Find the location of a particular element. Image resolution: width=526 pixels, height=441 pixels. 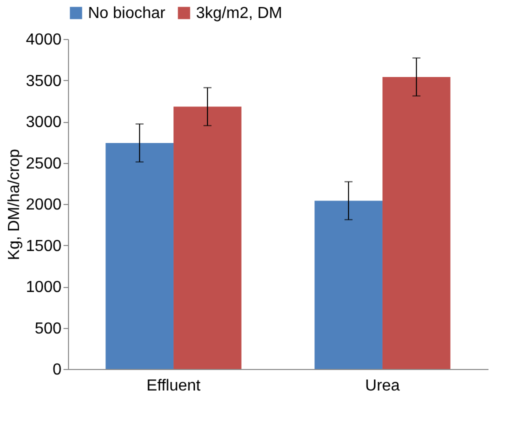

x-tick-label: Effluent is located at coordinates (174, 386).